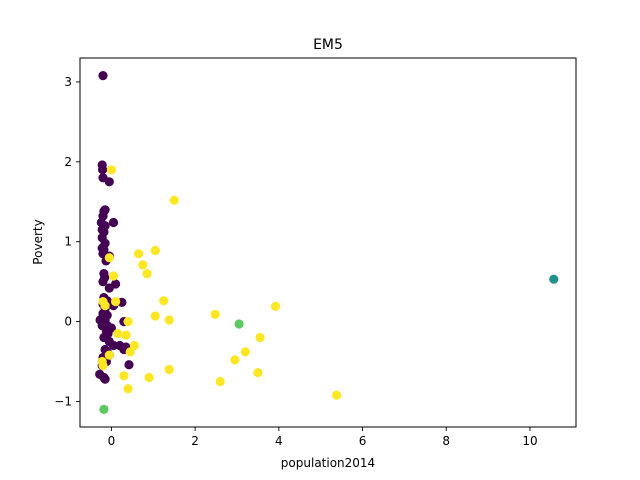  Describe the element at coordinates (279, 441) in the screenshot. I see `x-tick-label: 4` at that location.